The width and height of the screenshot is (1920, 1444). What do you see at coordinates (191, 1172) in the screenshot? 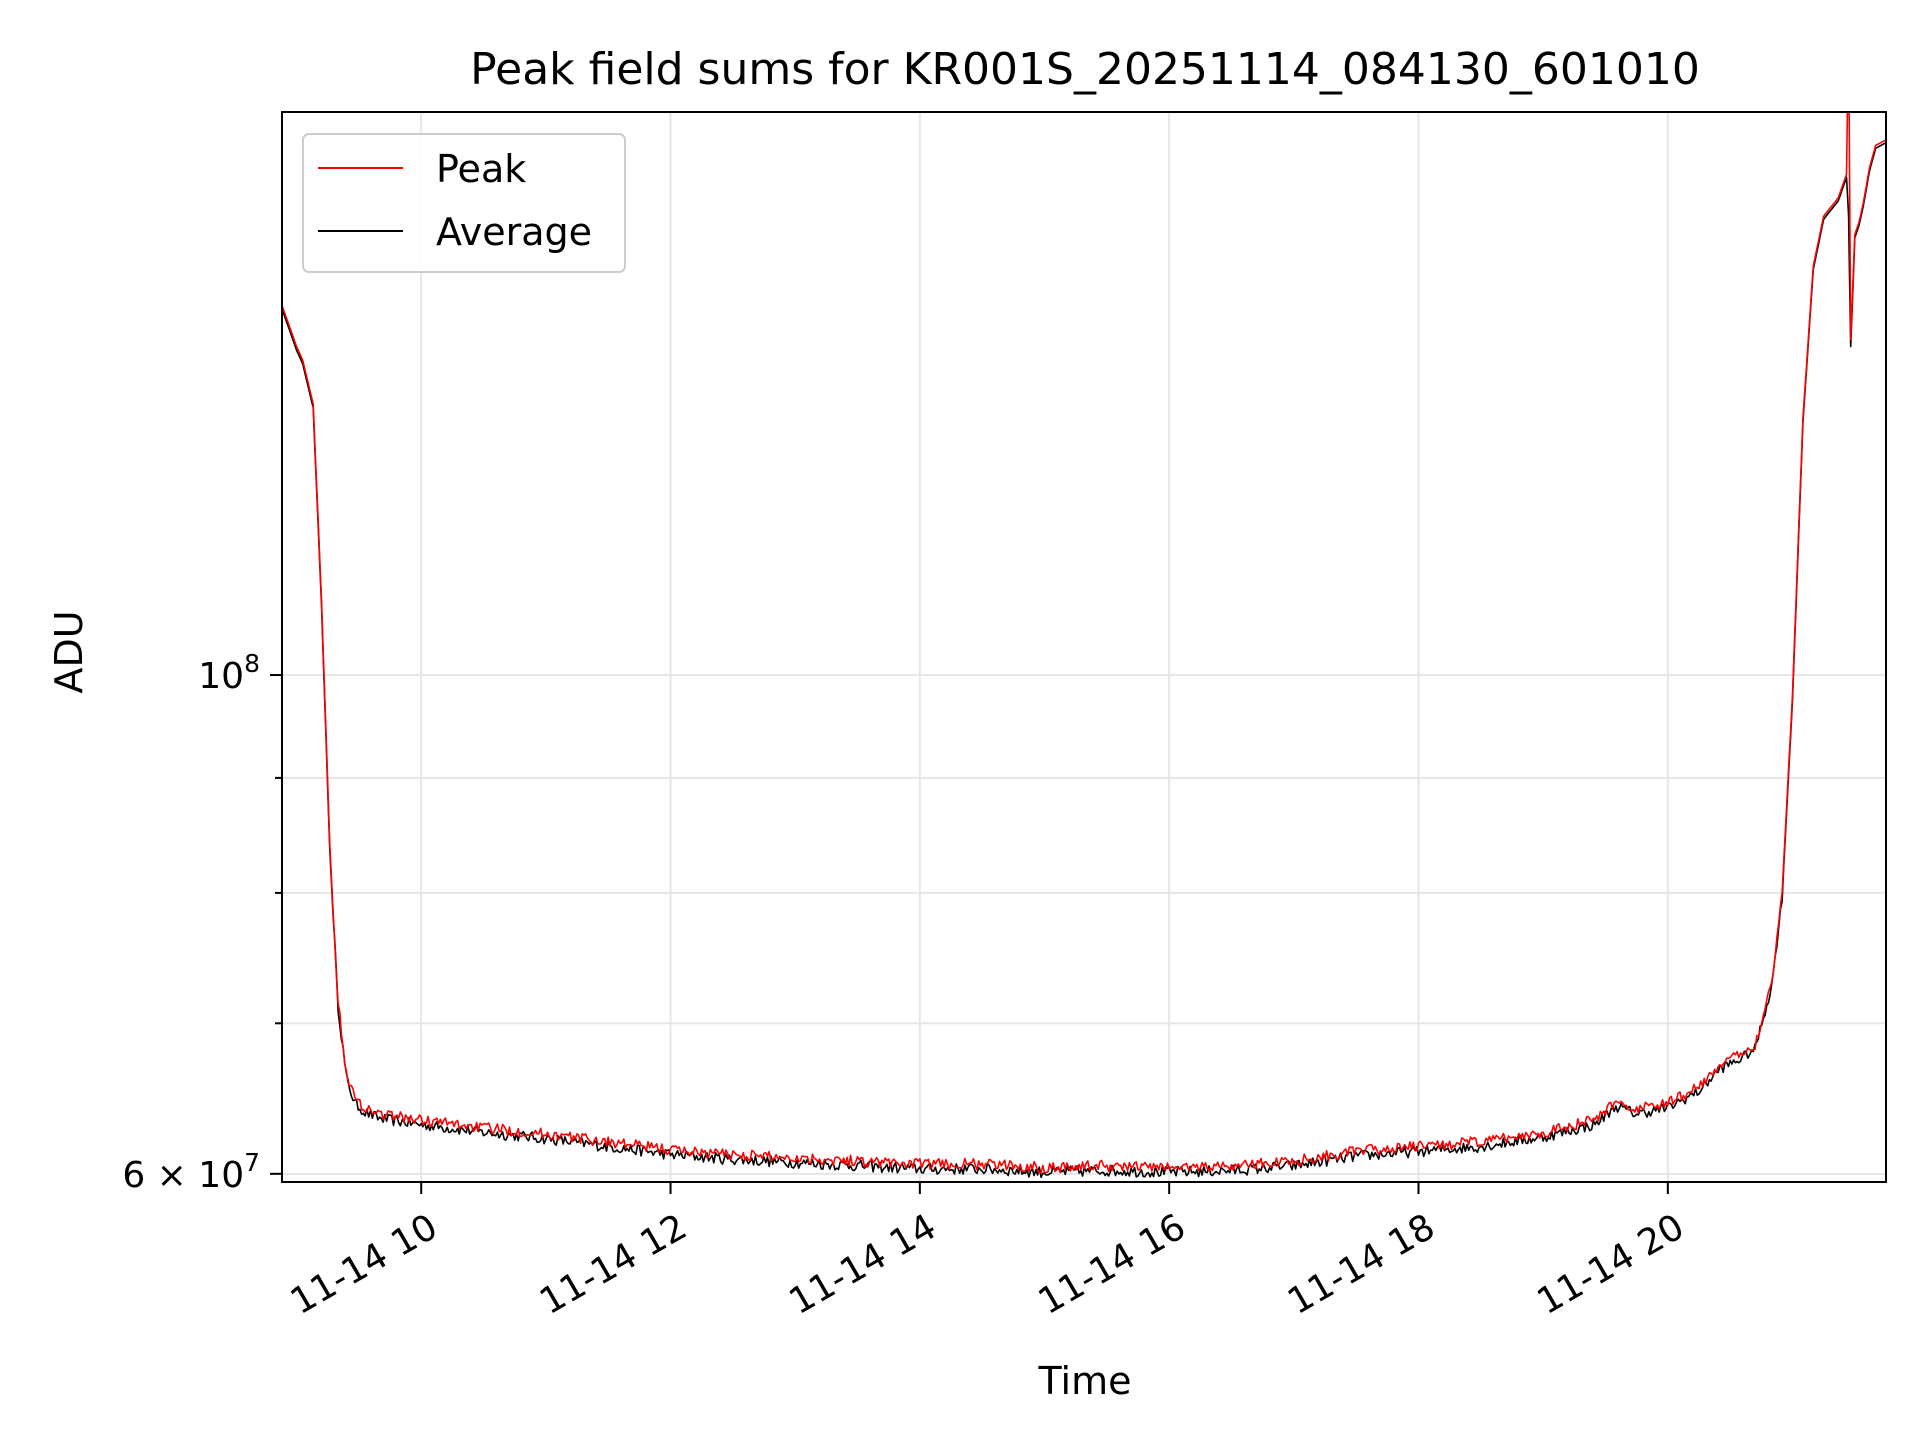
I see `y-tick-label: 6 × 107` at bounding box center [191, 1172].